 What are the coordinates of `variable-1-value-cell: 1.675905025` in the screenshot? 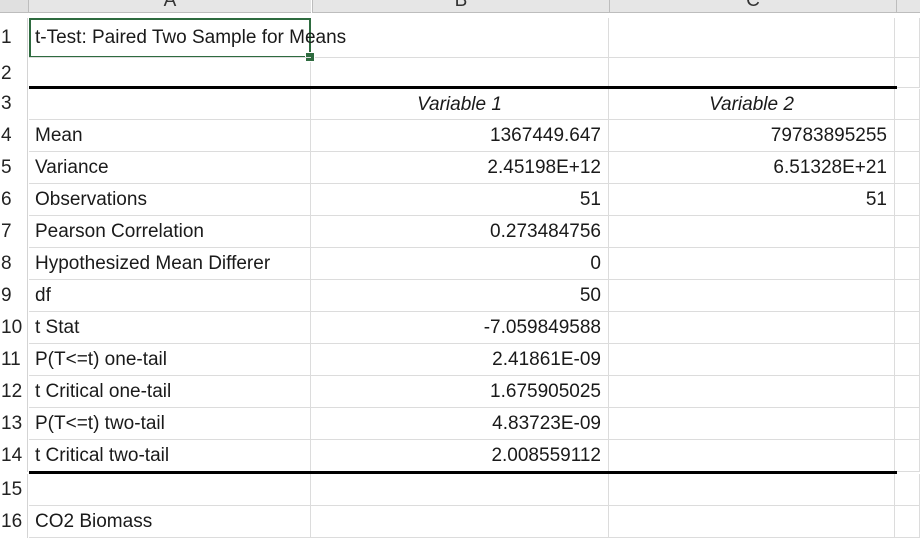 It's located at (460, 392).